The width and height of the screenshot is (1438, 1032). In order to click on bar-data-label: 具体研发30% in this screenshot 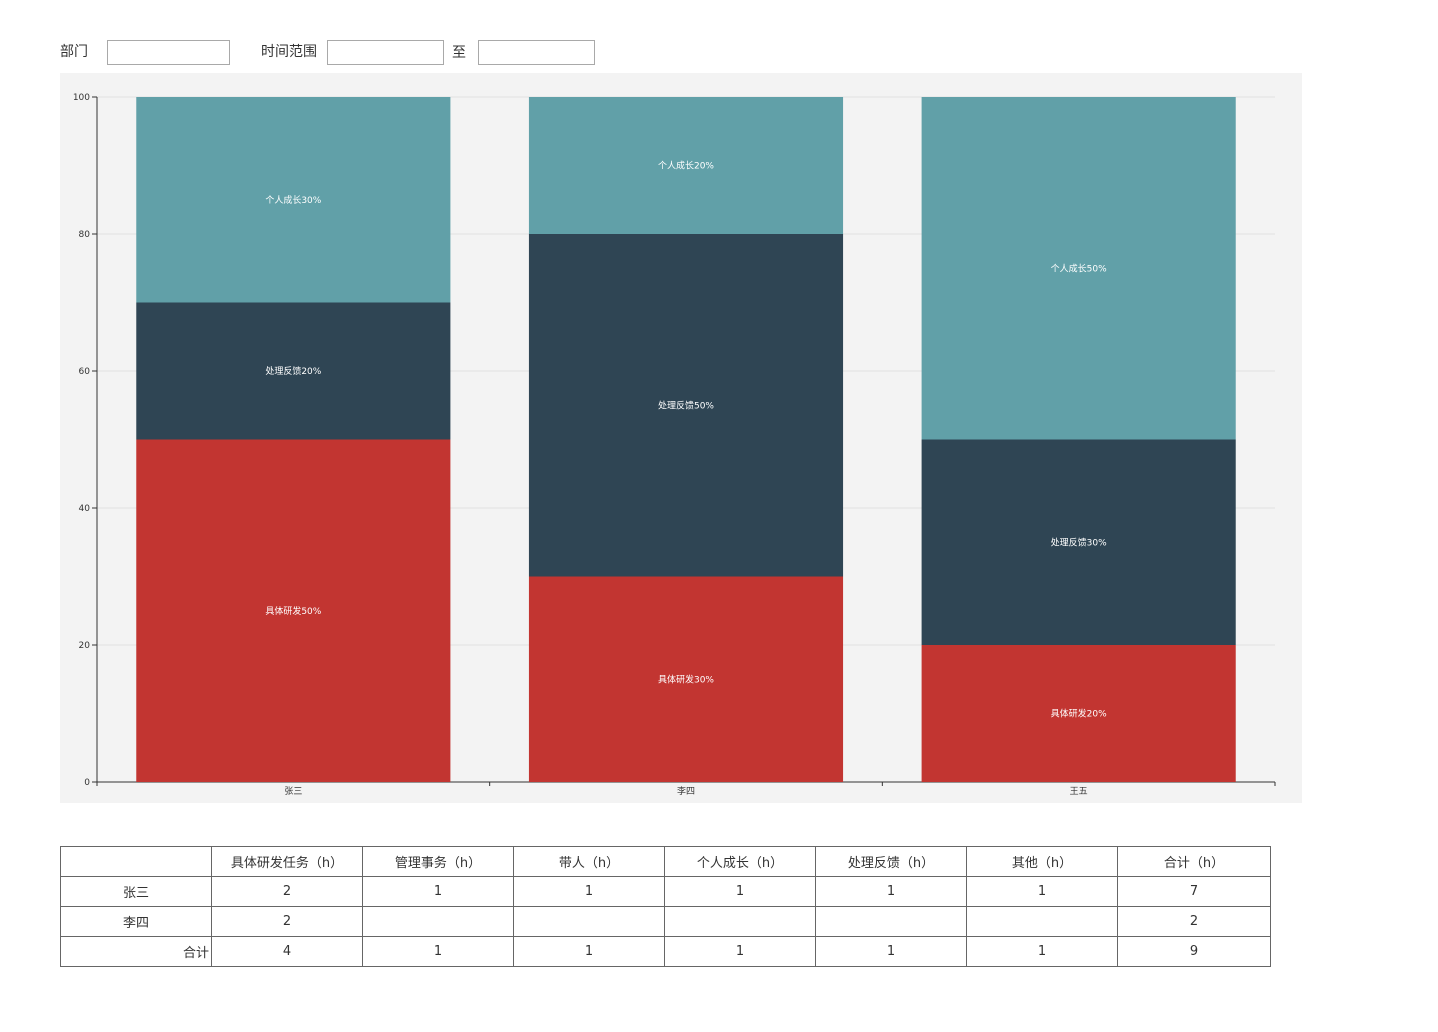, I will do `click(686, 679)`.